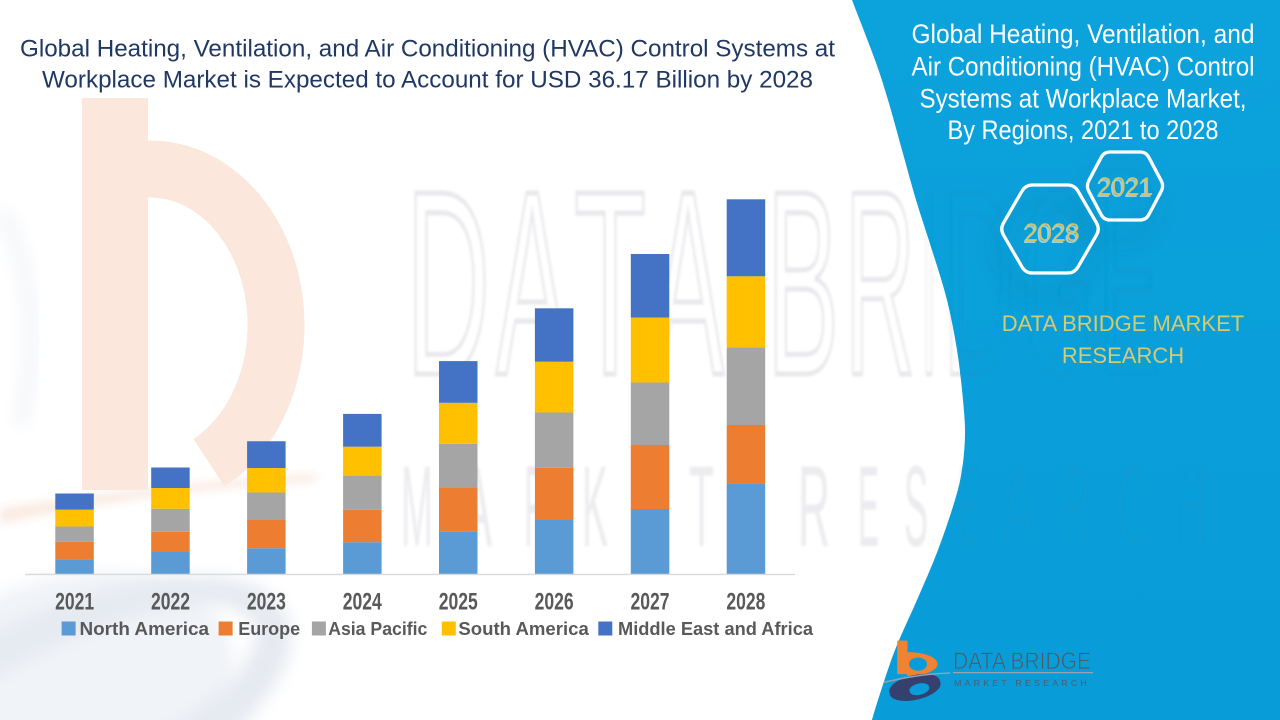  Describe the element at coordinates (701, 507) in the screenshot. I see `svg-text: T` at that location.